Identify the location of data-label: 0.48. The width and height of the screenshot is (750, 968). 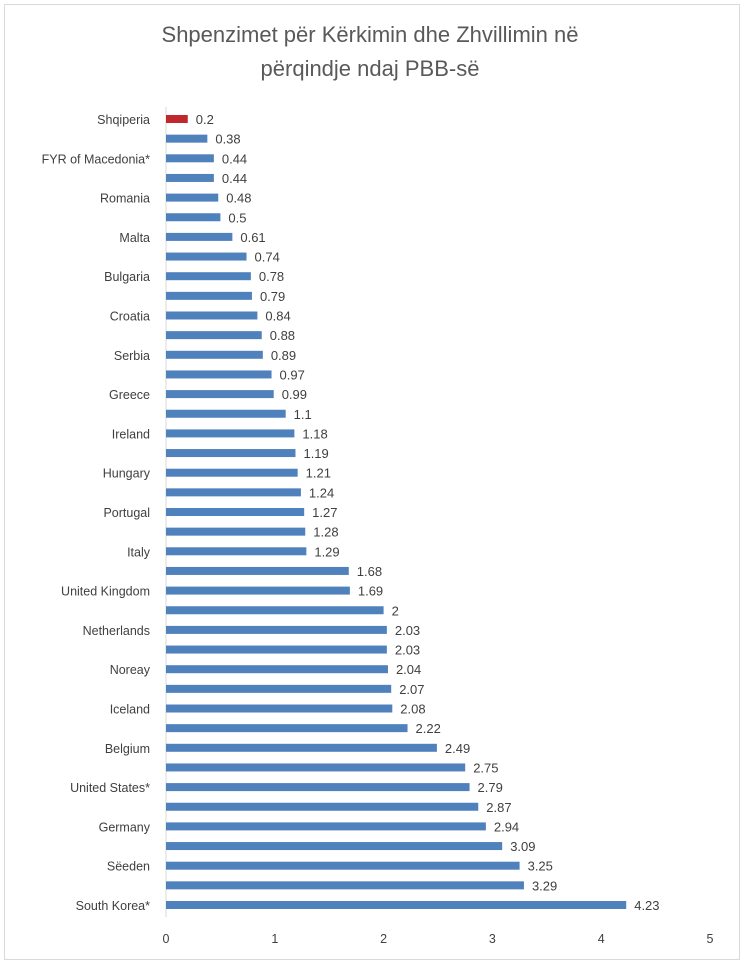
(238, 198).